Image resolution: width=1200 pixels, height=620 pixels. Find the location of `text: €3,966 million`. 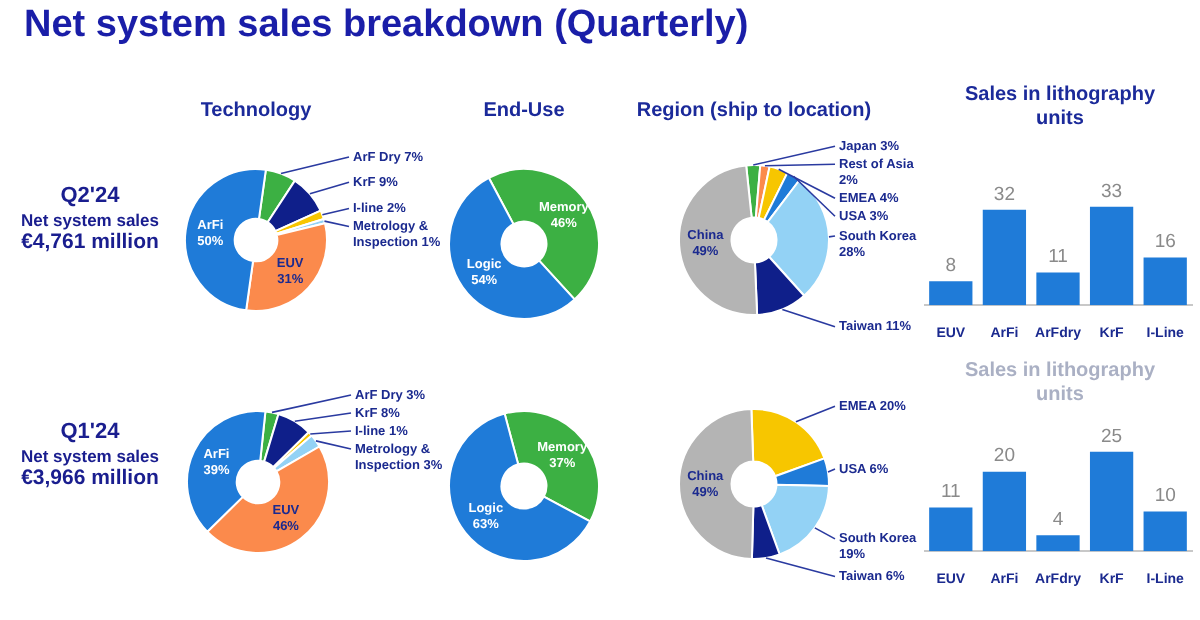

text: €3,966 million is located at coordinates (90, 478).